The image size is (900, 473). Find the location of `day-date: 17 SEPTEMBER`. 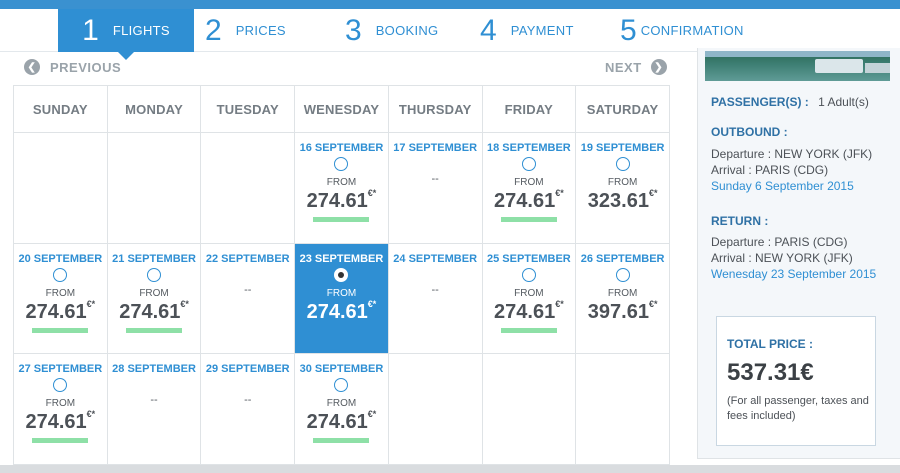

day-date: 17 SEPTEMBER is located at coordinates (435, 148).